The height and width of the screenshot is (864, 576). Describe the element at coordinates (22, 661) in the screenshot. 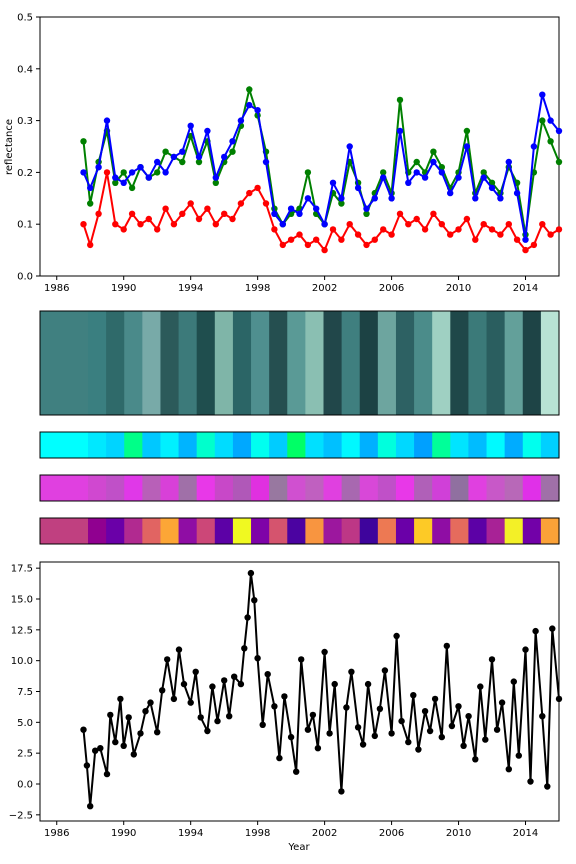

I see `y-tick-label: 10.0` at that location.